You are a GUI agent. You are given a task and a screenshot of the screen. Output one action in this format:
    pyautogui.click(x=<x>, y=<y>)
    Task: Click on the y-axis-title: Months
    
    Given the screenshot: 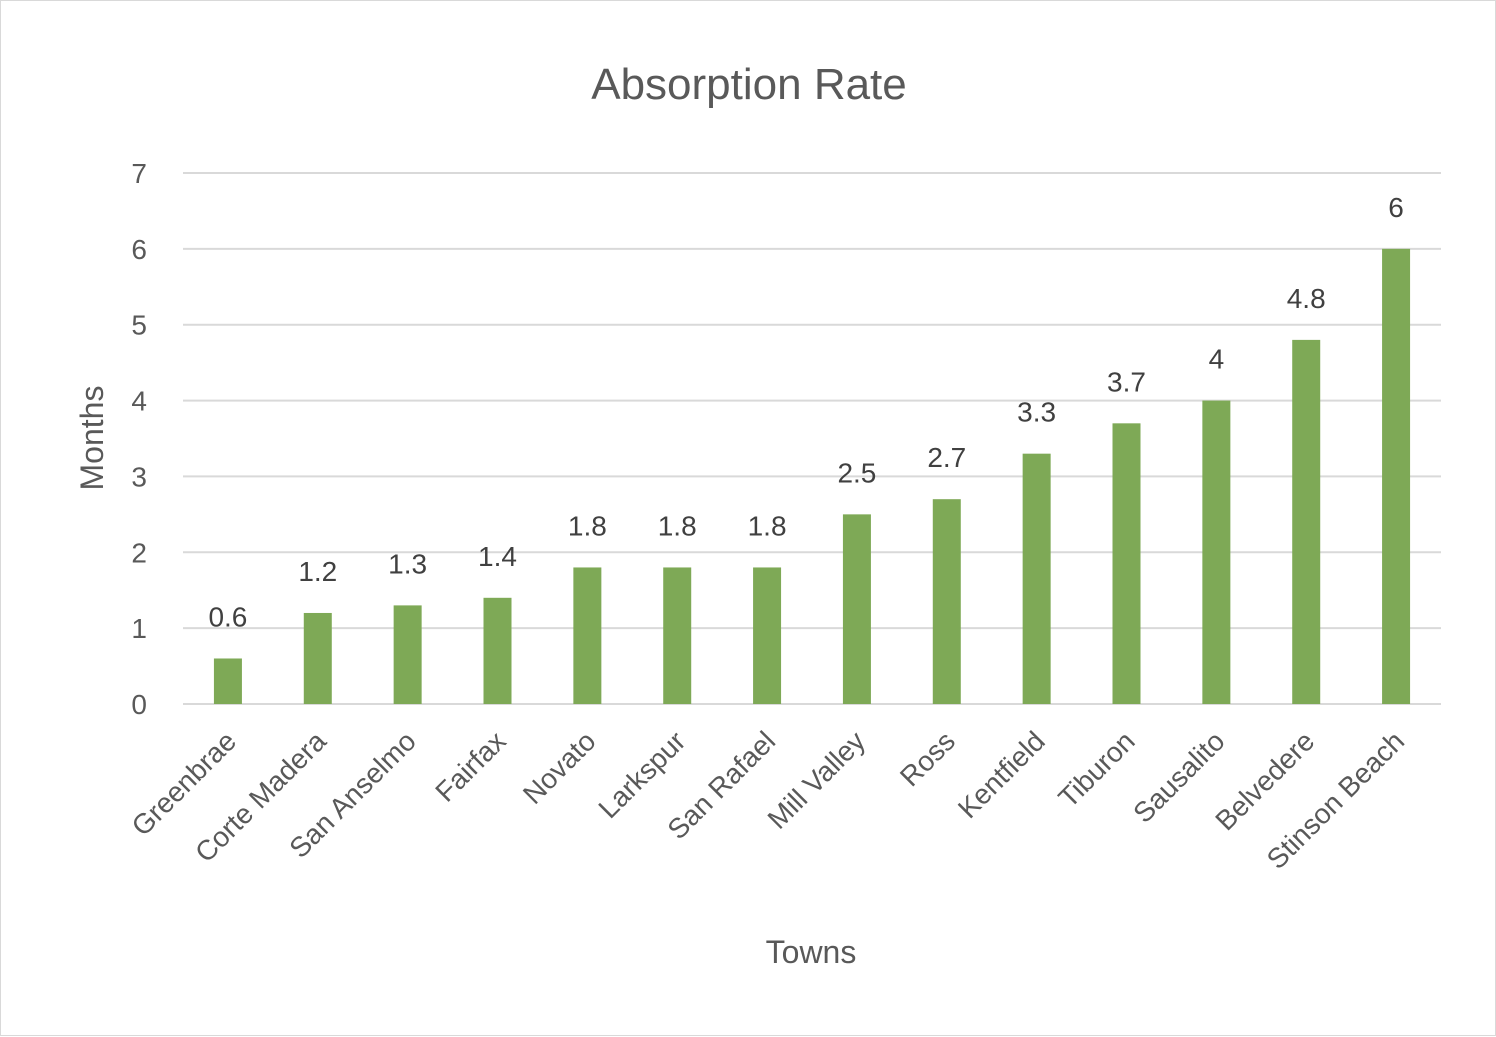 What is the action you would take?
    pyautogui.click(x=92, y=438)
    